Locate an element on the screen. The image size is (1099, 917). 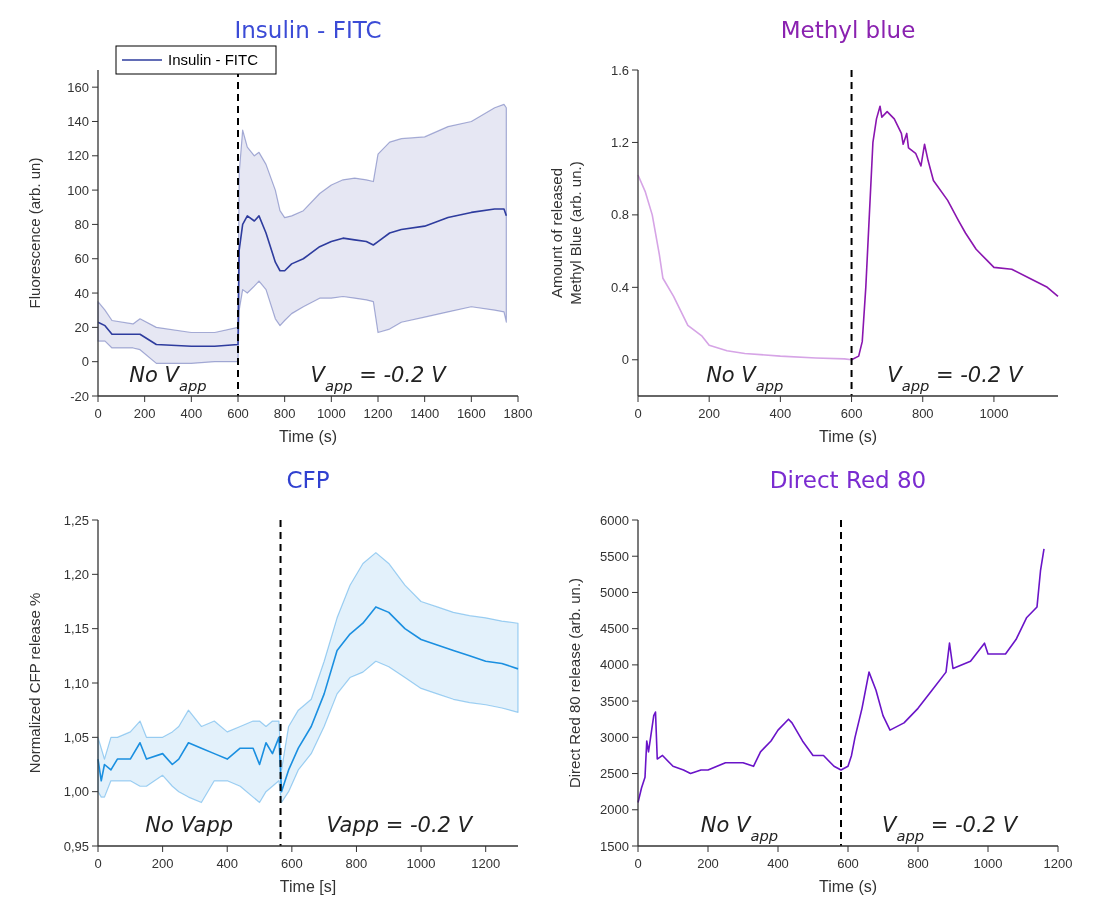
y-tick-label: 0.8 is located at coordinates (619, 215).